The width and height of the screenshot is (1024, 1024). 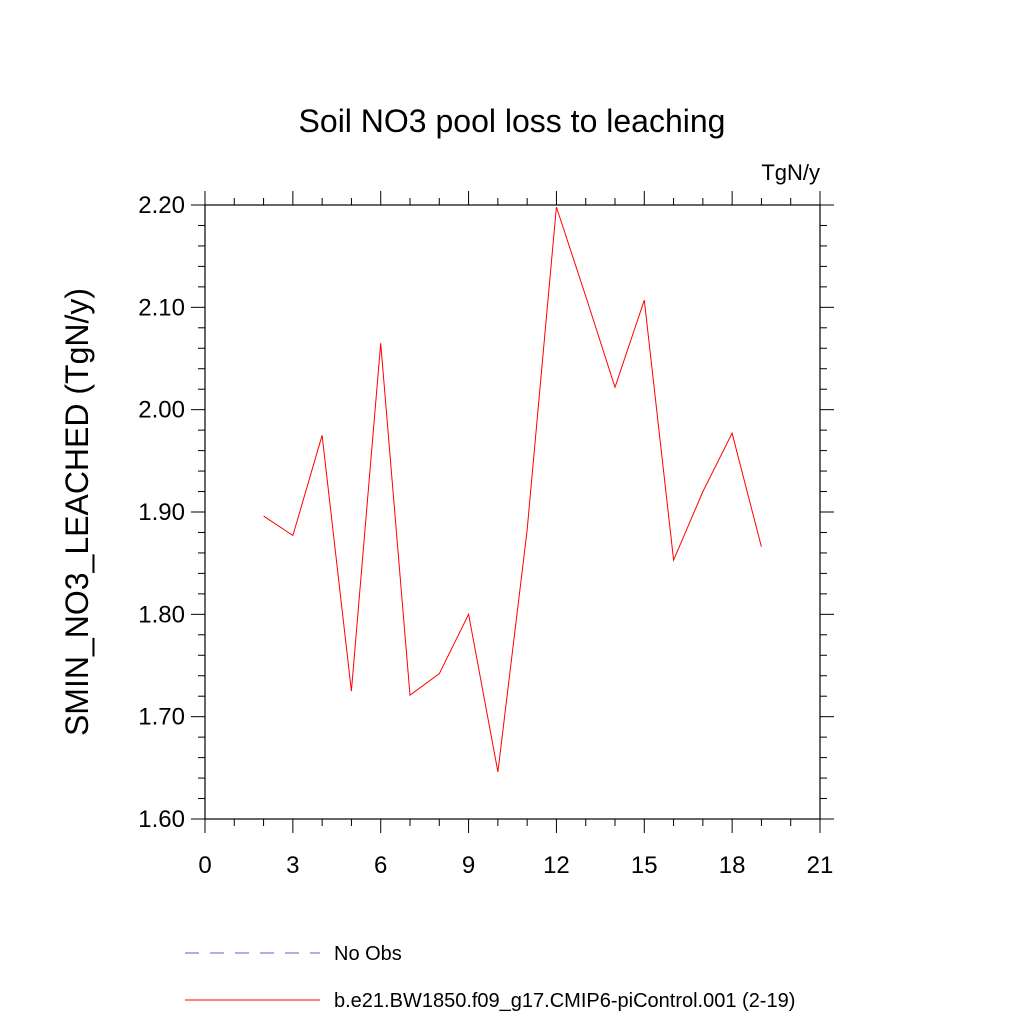 What do you see at coordinates (161, 307) in the screenshot?
I see `y-tick-label: 2.10` at bounding box center [161, 307].